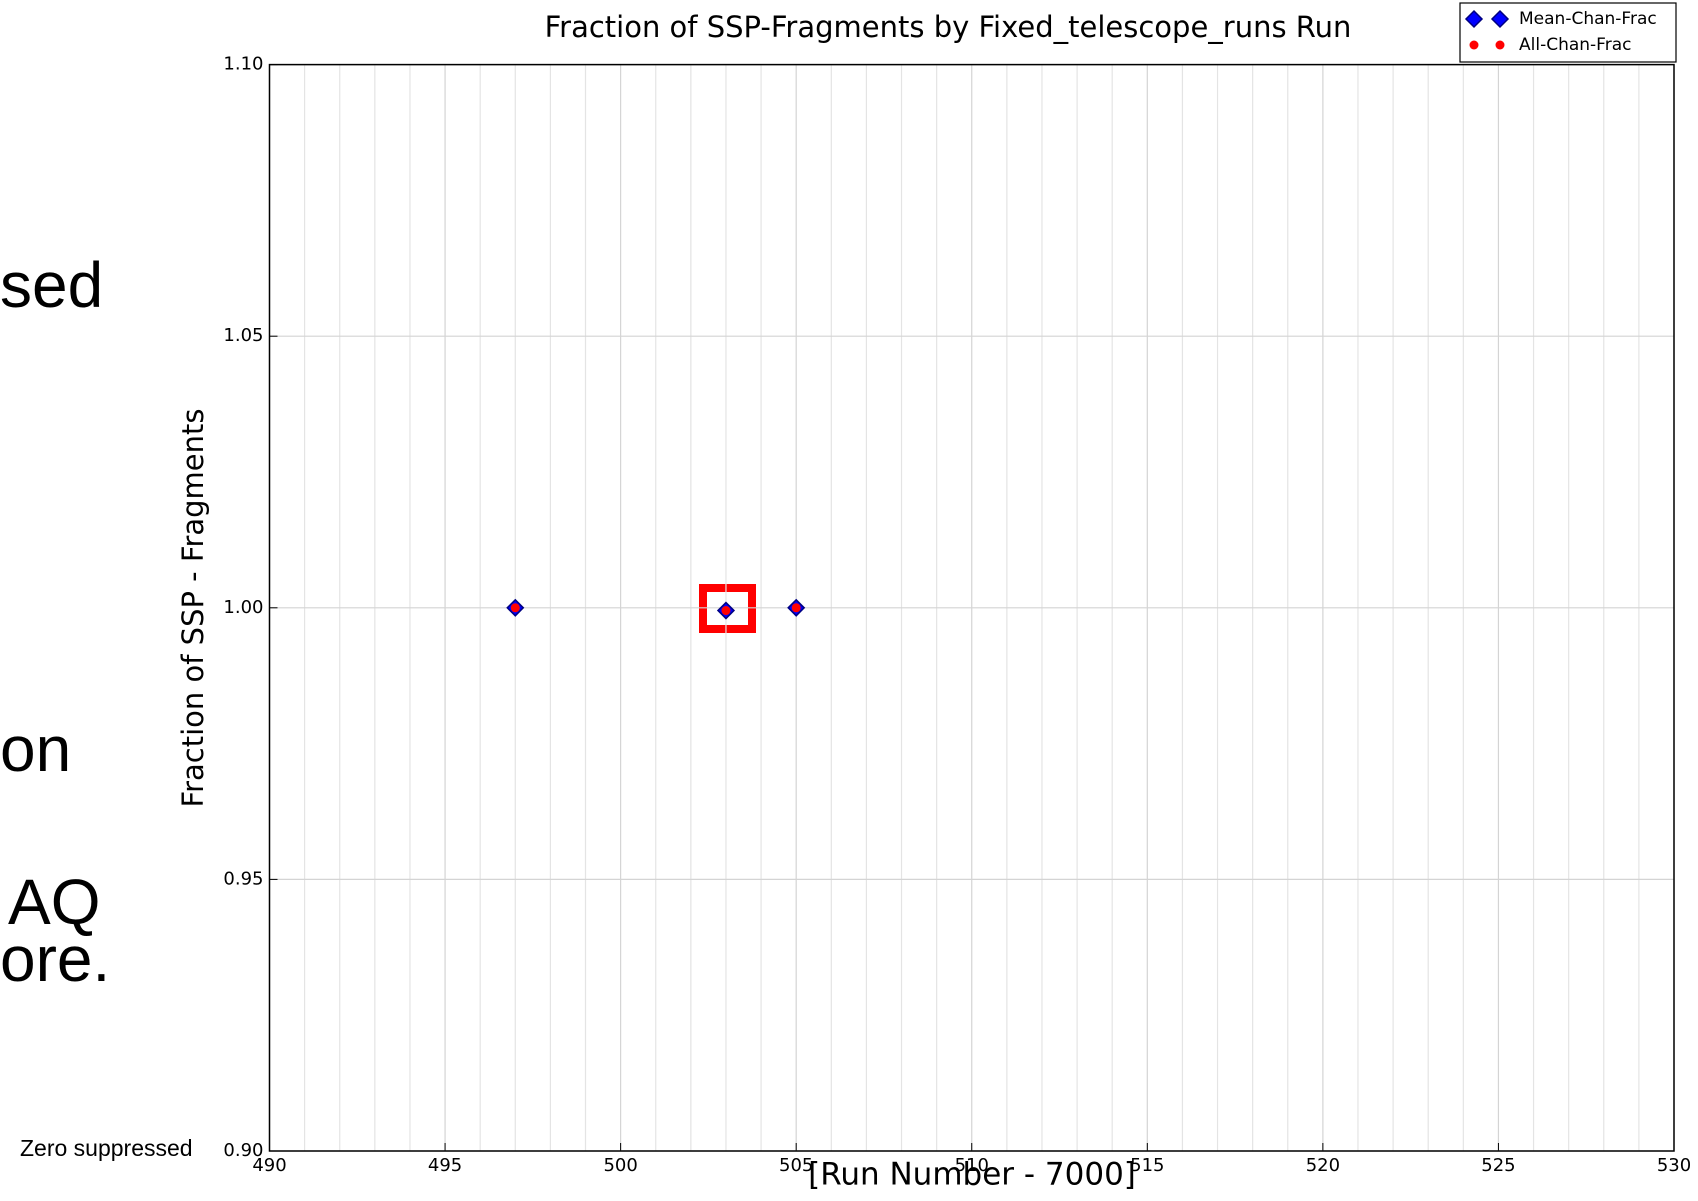 The image size is (1698, 1201). I want to click on x-tick-label: 495, so click(445, 1165).